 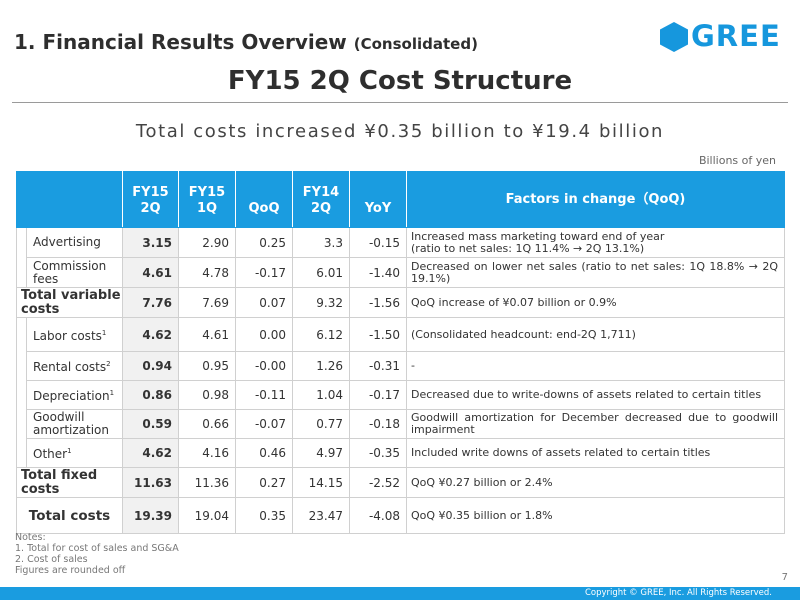 I want to click on header-fy15-2q: FY15 2Q, so click(x=150, y=199).